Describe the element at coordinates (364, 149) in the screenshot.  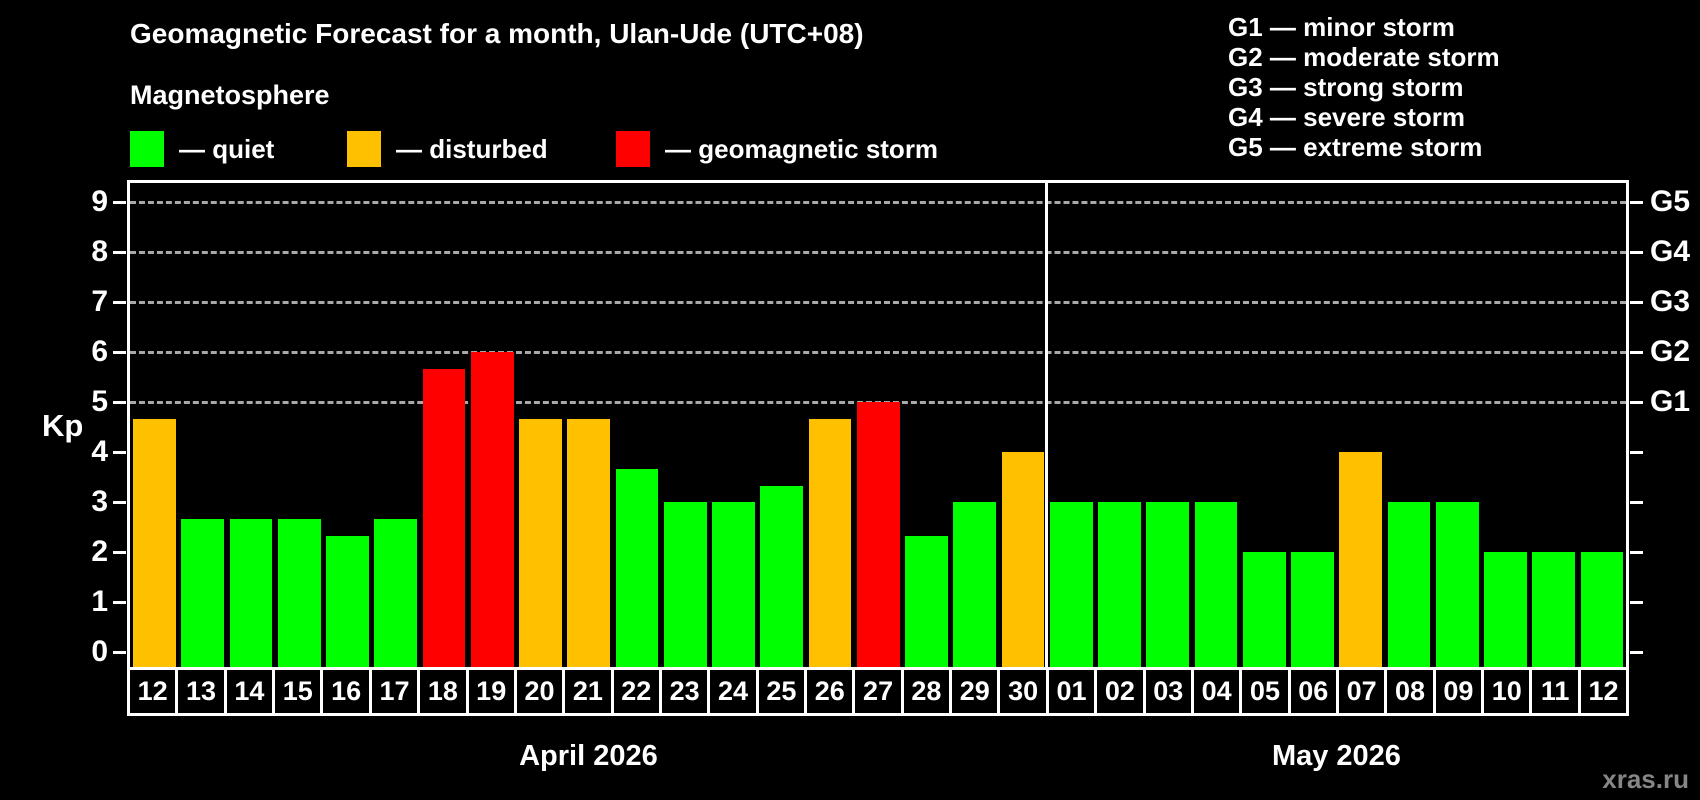
I see `disturbed-color-swatch` at that location.